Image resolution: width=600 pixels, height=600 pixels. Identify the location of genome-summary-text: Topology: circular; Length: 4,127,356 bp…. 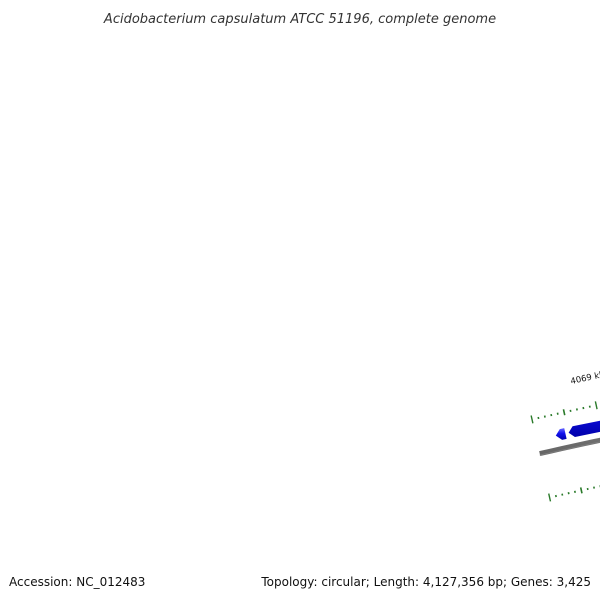
(425, 582).